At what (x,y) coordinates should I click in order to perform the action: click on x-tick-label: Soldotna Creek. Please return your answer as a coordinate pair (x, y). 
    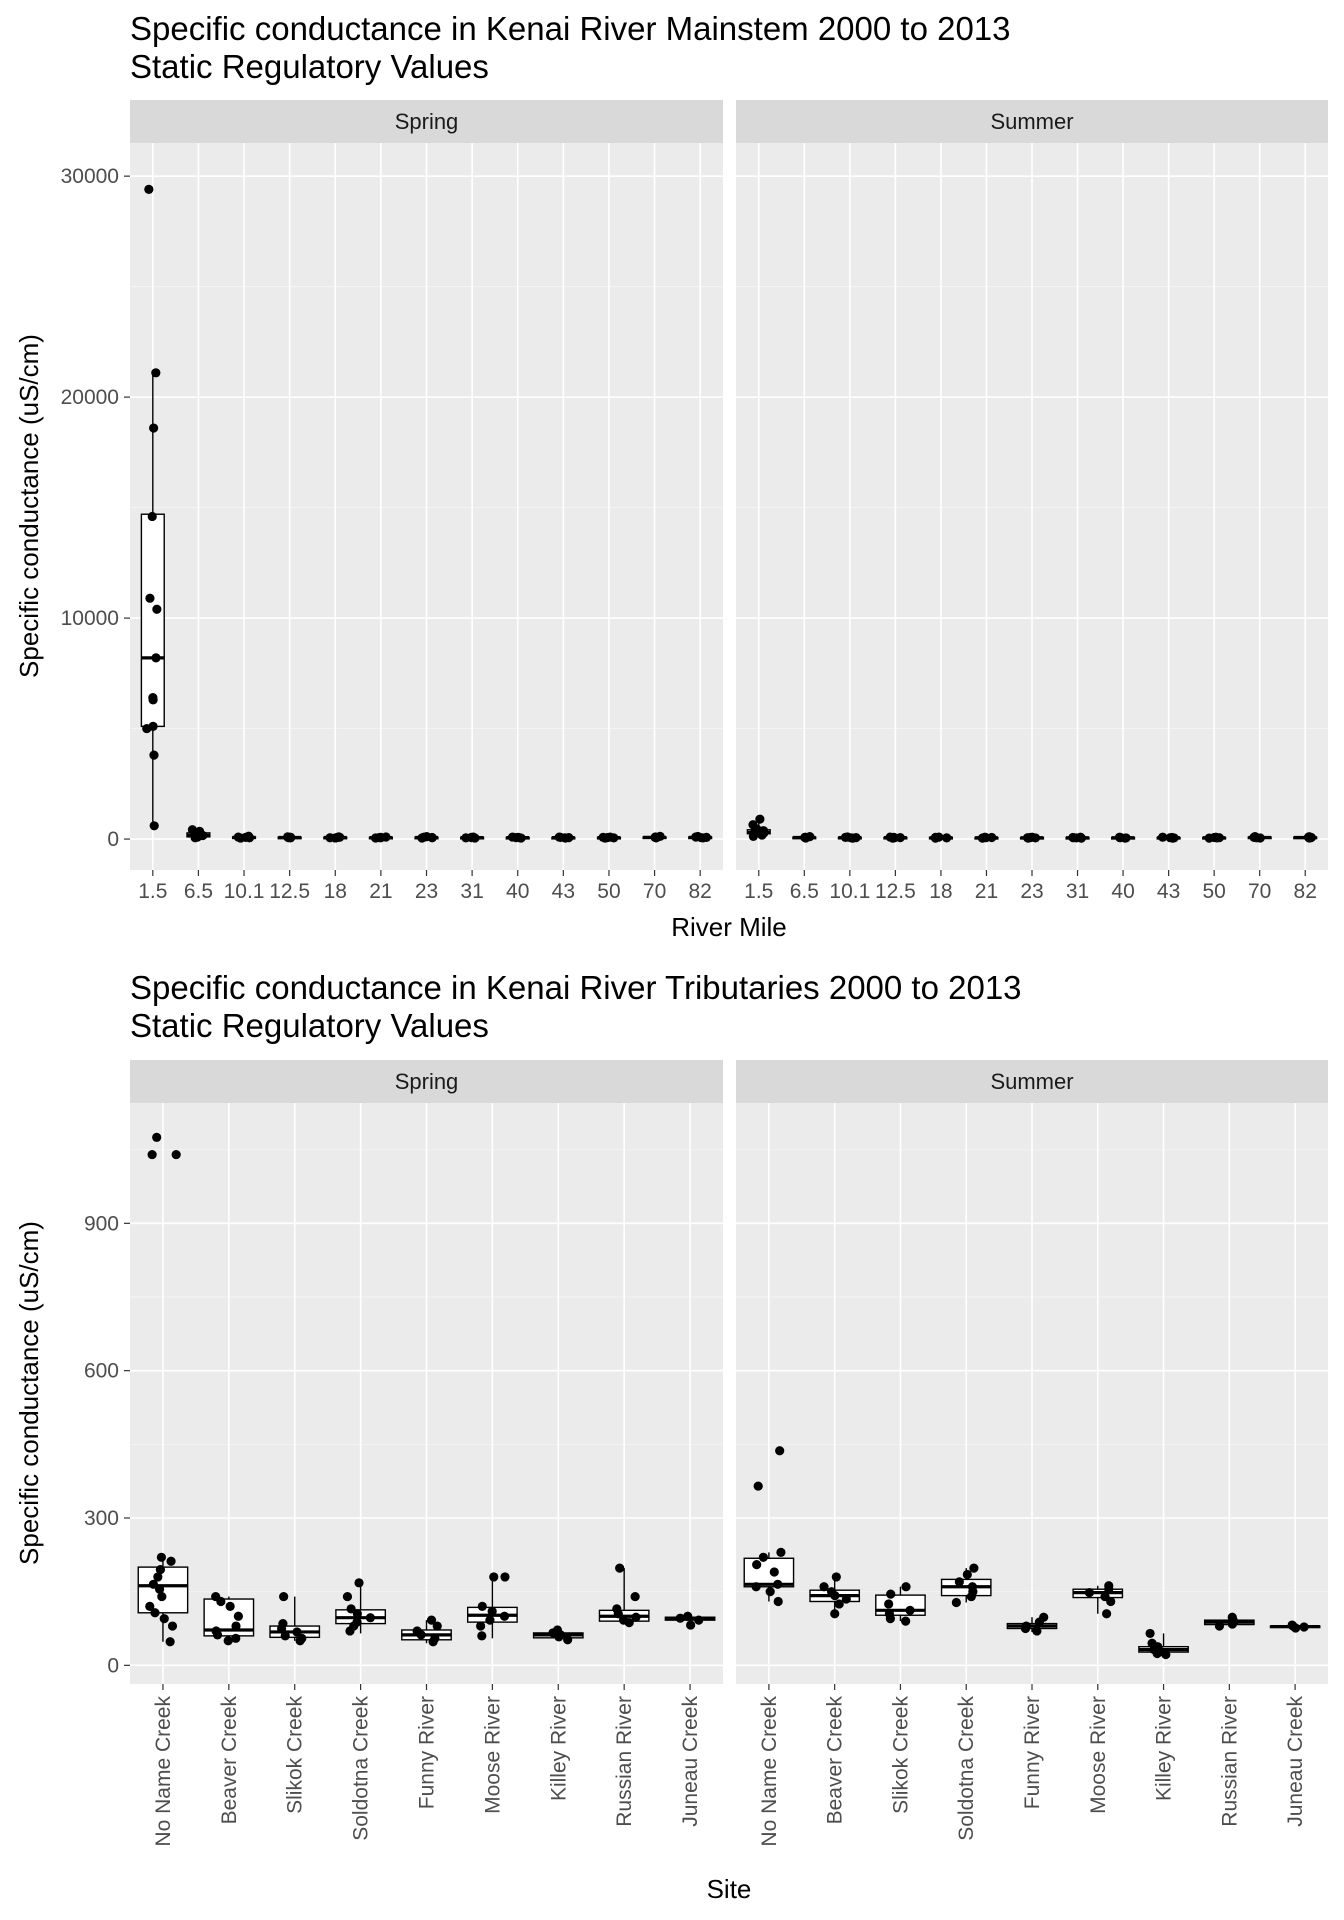
    Looking at the image, I should click on (361, 1768).